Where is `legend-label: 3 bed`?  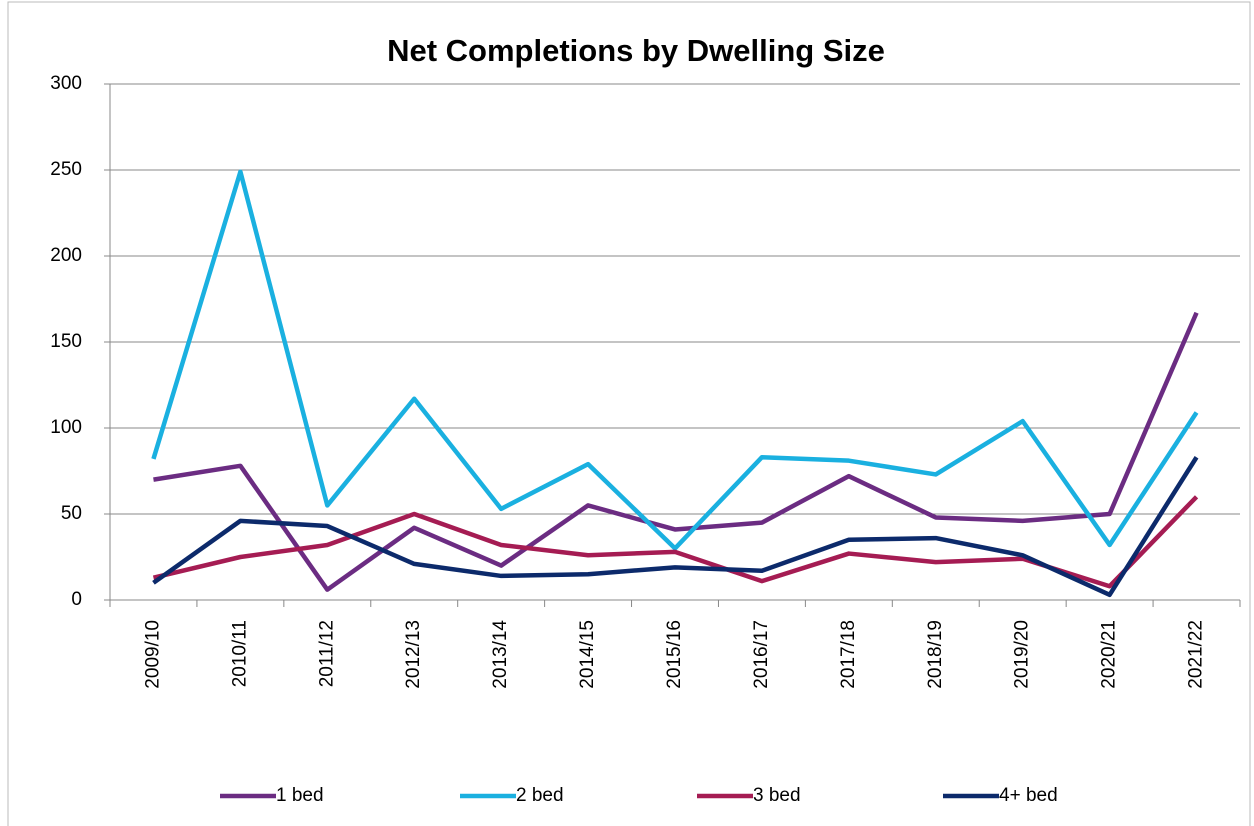 legend-label: 3 bed is located at coordinates (777, 795).